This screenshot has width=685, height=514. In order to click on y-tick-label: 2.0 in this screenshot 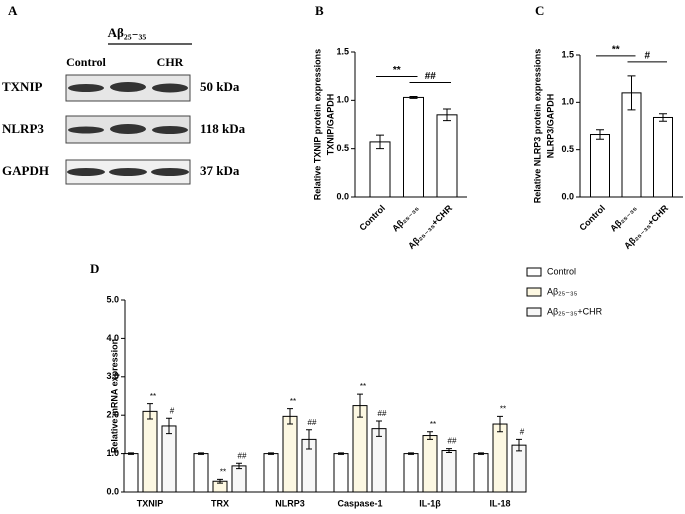, I will do `click(112, 415)`.